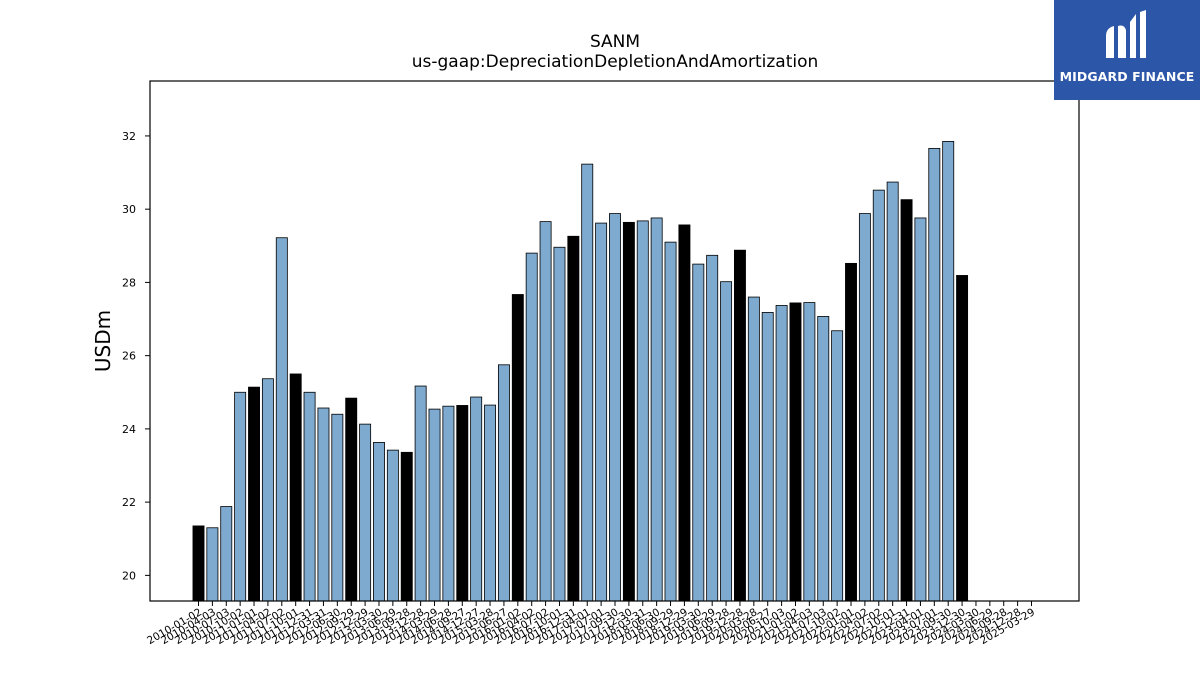 Image resolution: width=1200 pixels, height=675 pixels. What do you see at coordinates (129, 209) in the screenshot?
I see `y-tick-label: 30` at bounding box center [129, 209].